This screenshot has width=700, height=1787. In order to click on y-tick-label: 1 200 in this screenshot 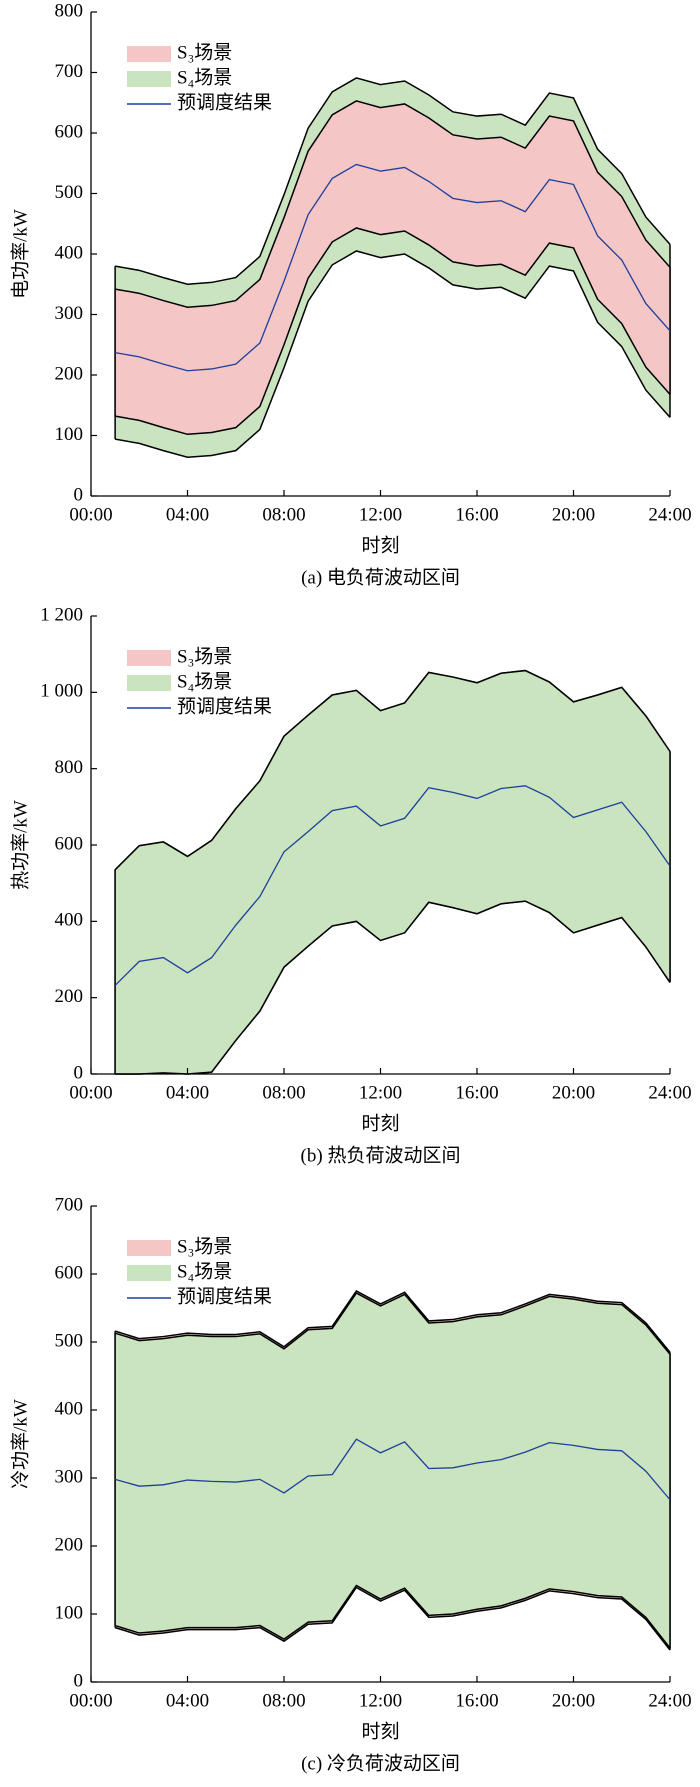, I will do `click(61, 614)`.